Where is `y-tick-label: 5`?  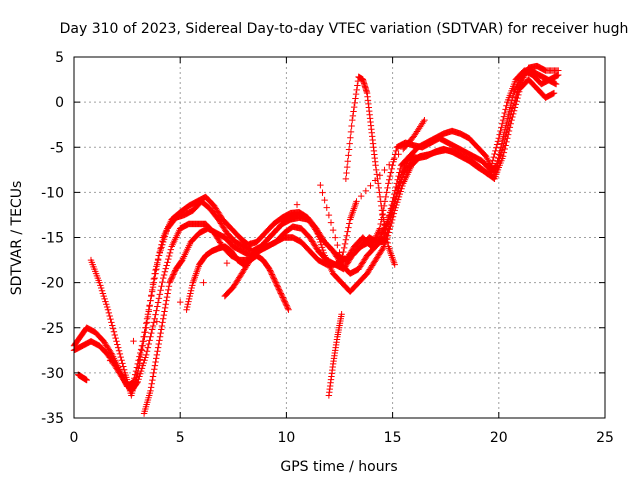
y-tick-label: 5 is located at coordinates (59, 58).